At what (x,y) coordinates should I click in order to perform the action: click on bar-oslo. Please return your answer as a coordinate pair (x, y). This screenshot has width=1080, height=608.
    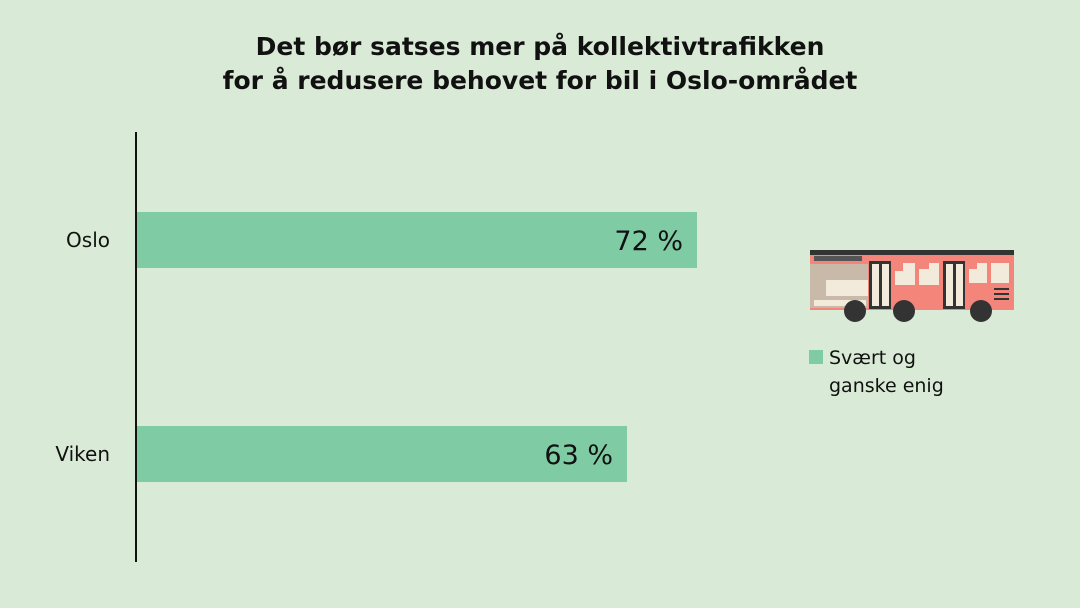
    Looking at the image, I should click on (417, 240).